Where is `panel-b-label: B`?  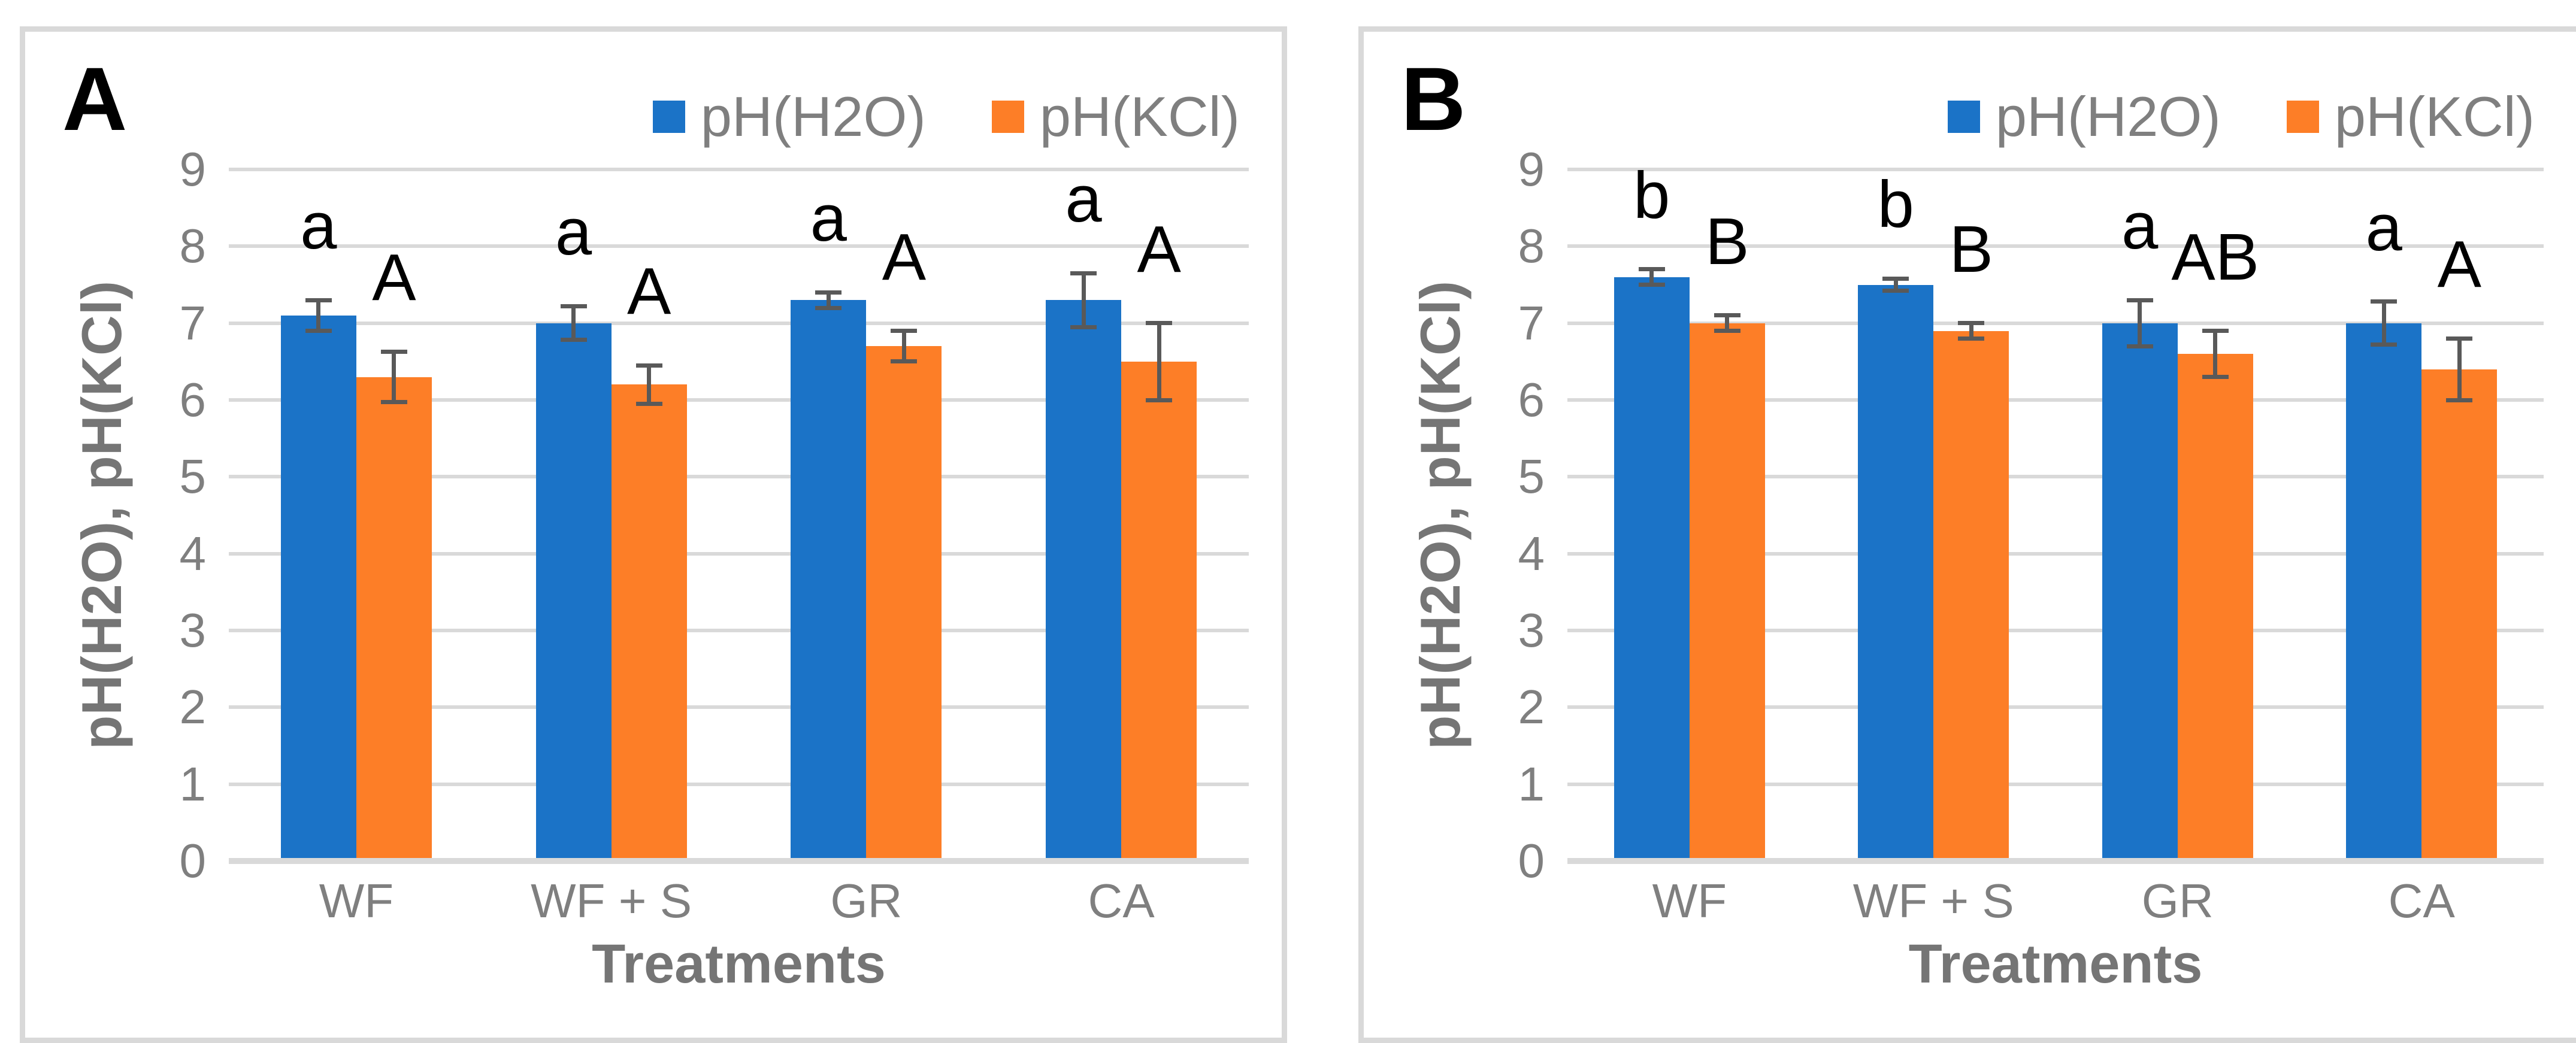
panel-b-label: B is located at coordinates (1433, 98).